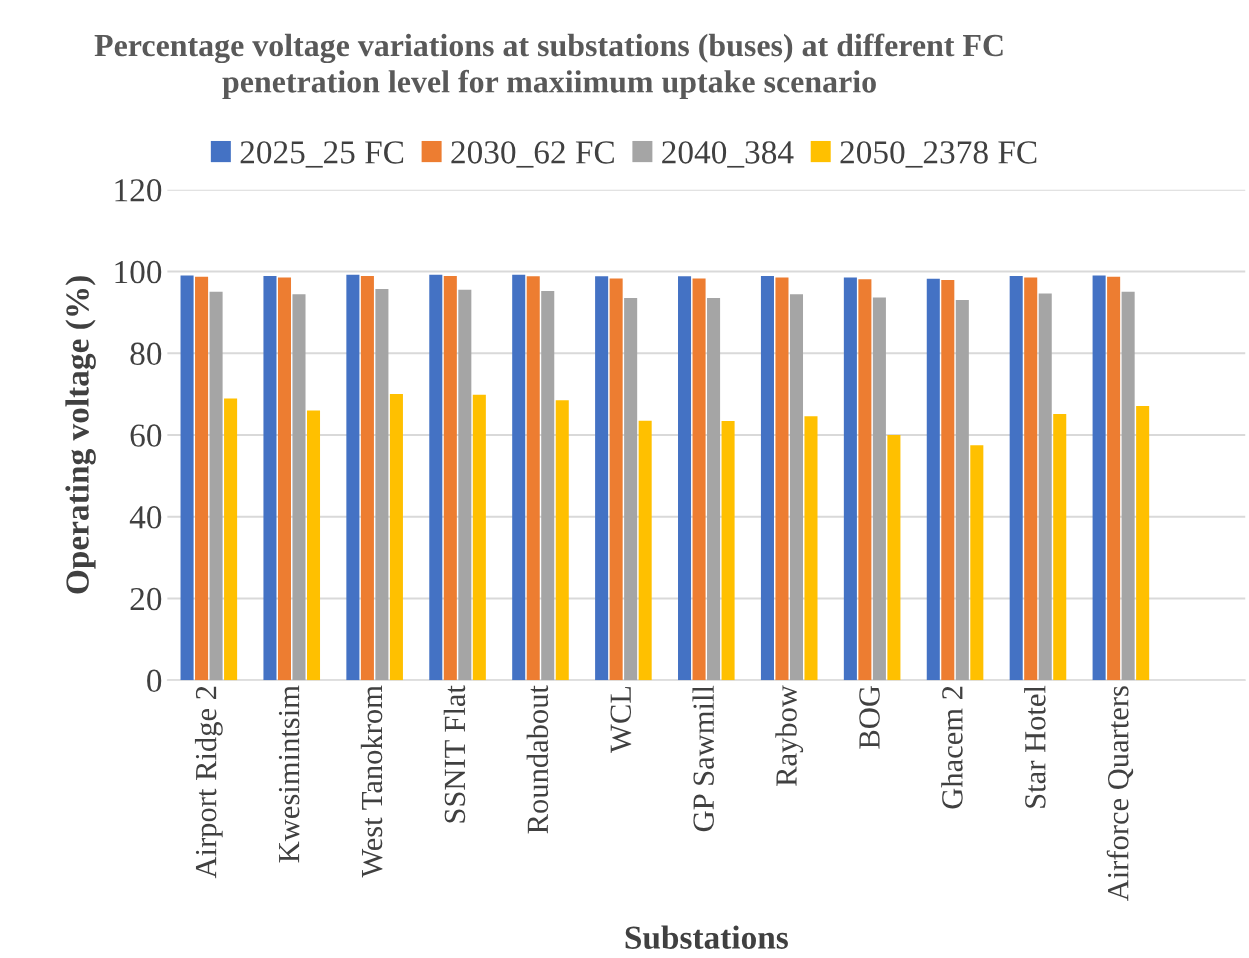 This screenshot has width=1249, height=958. Describe the element at coordinates (138, 190) in the screenshot. I see `y-tick-label: 120` at that location.